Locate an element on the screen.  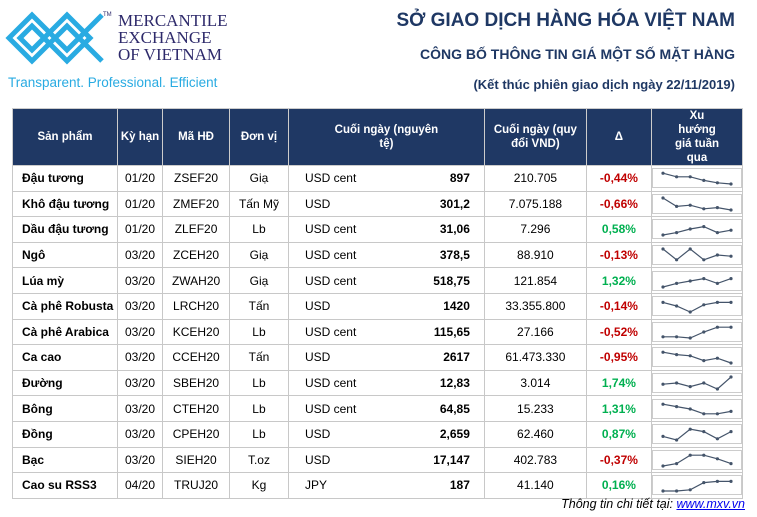
change-percent: -0,52% is located at coordinates (619, 332).